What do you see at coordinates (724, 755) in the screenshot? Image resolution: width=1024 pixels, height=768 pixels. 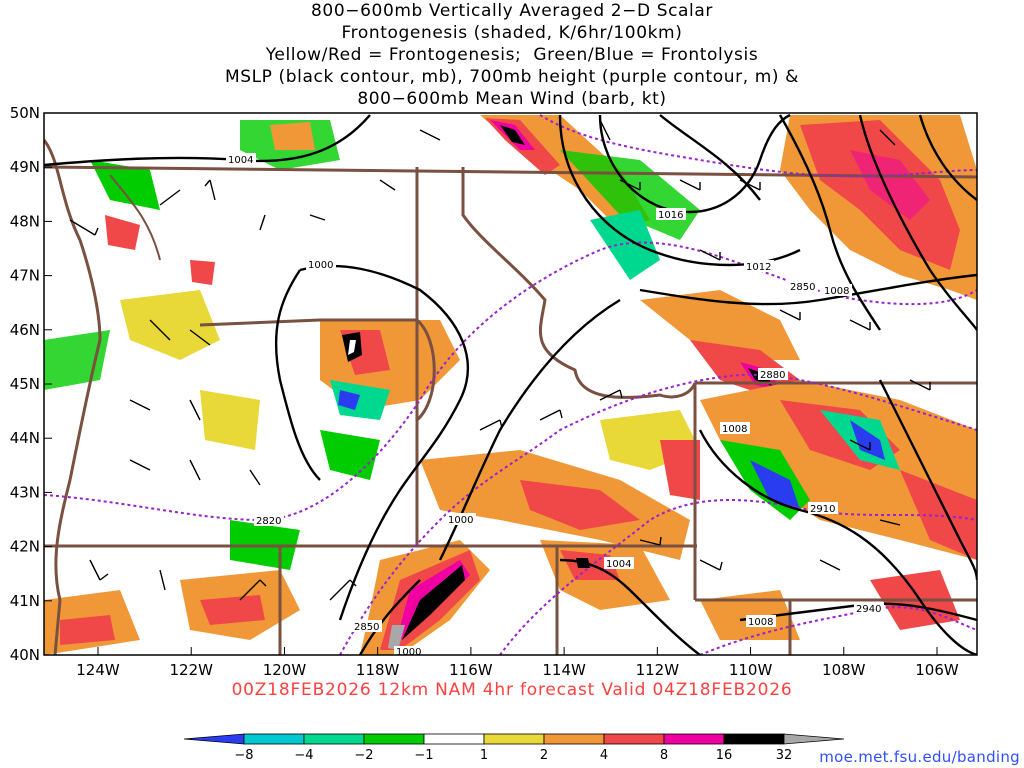 I see `colorbar-label: 16` at bounding box center [724, 755].